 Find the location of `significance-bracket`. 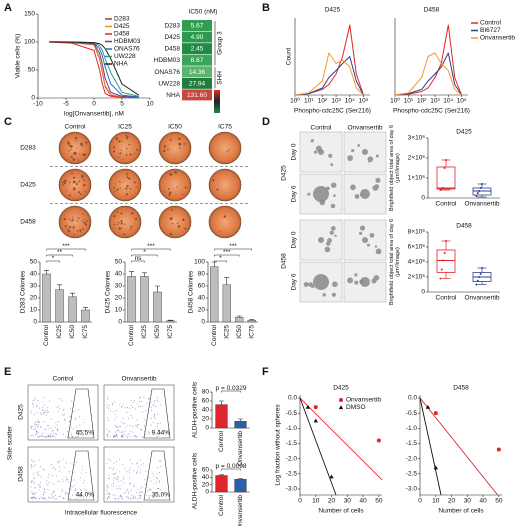

significance-bracket is located at coordinates (144, 255).